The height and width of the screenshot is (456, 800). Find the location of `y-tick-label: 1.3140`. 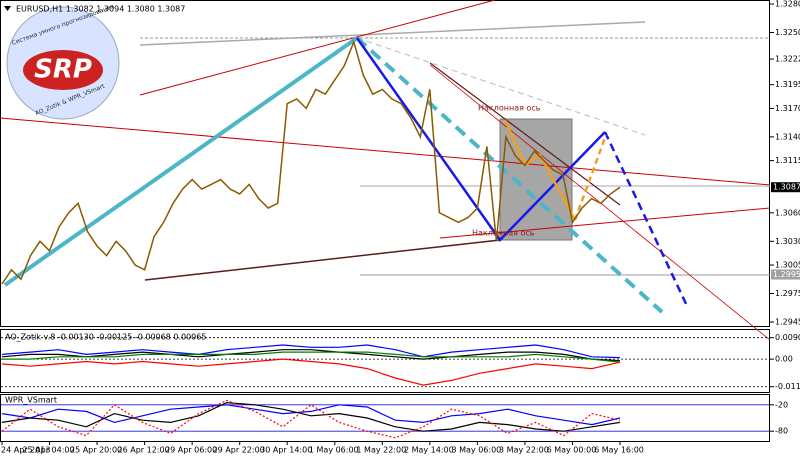

y-tick-label: 1.3140 is located at coordinates (787, 136).